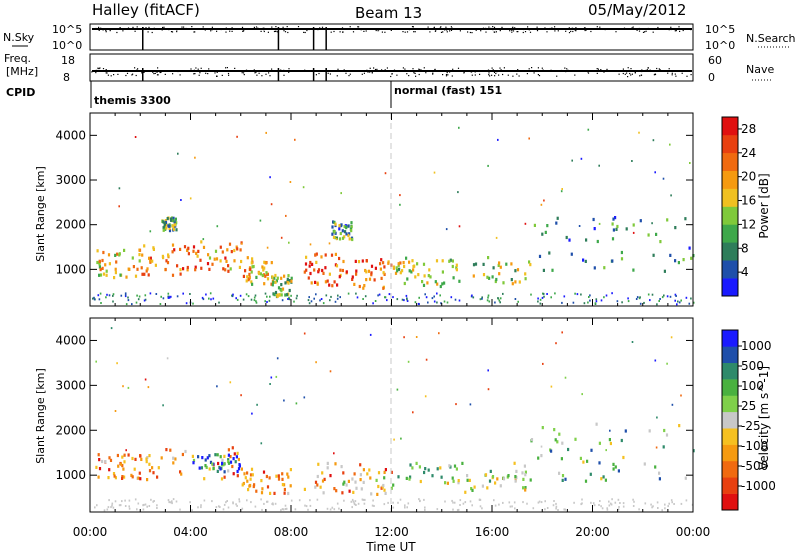 Image resolution: width=800 pixels, height=558 pixels. I want to click on cpid-label: CPID, so click(20, 92).